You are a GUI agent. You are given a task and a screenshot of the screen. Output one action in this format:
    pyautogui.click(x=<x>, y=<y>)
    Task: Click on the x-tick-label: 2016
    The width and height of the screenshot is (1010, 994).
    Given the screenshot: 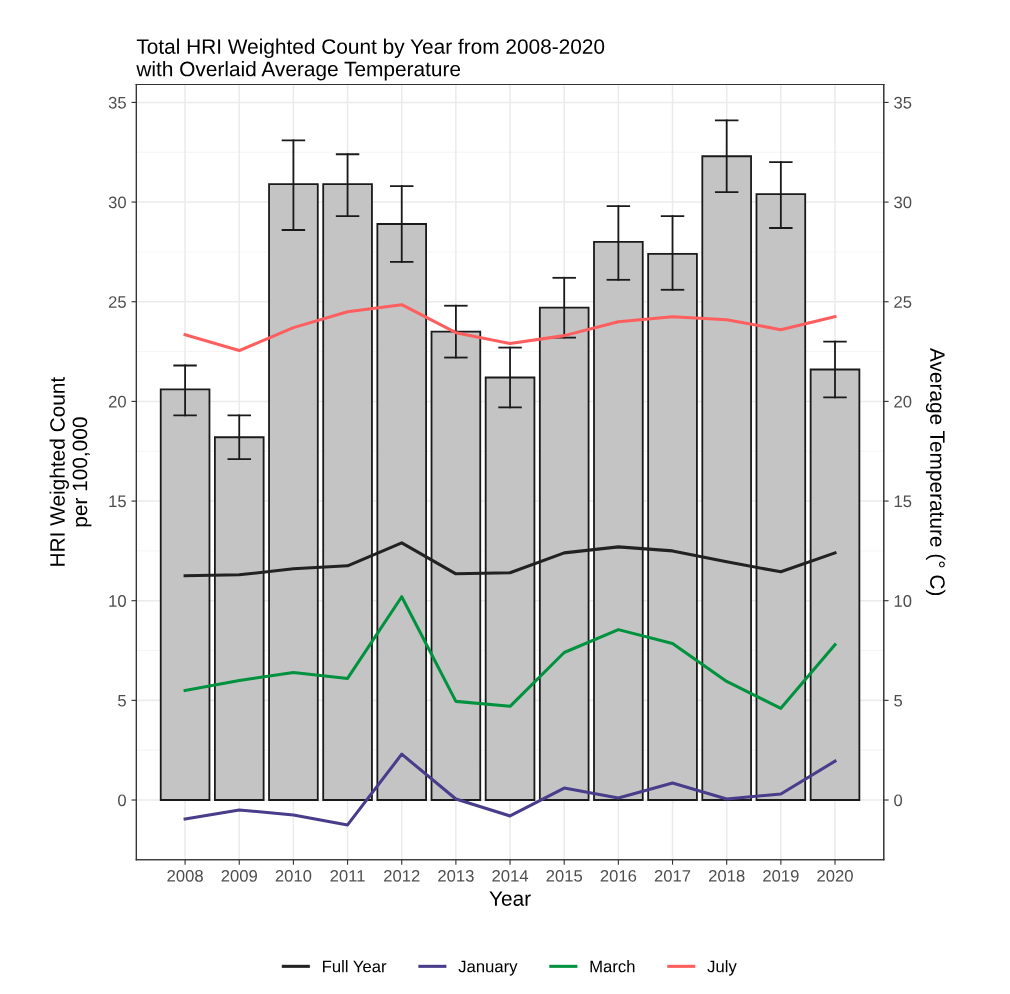 What is the action you would take?
    pyautogui.click(x=618, y=875)
    